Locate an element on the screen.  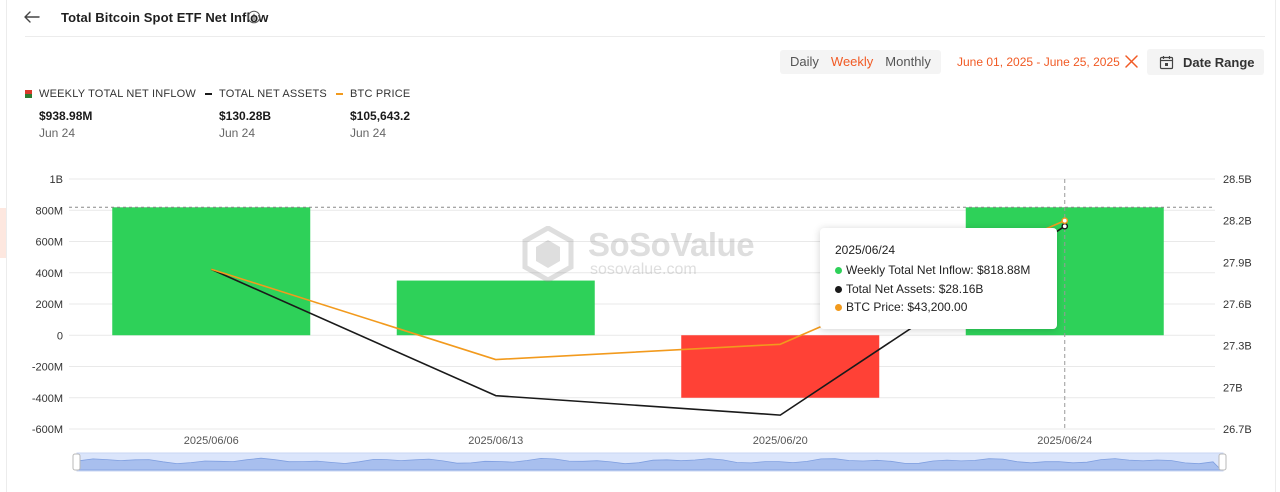
selected-date-range: June 01, 2025 - June 25, 2025 is located at coordinates (1038, 62).